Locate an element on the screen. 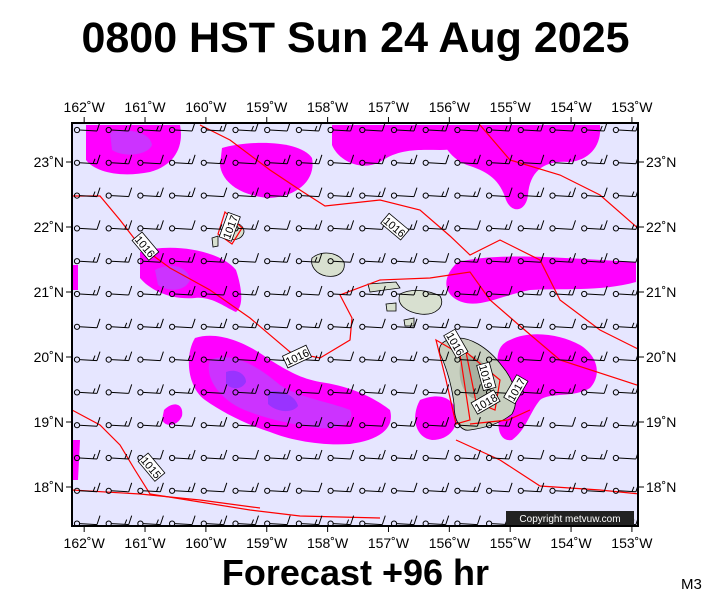 The height and width of the screenshot is (600, 711). latitude-label-left: 21˚N is located at coordinates (49, 292).